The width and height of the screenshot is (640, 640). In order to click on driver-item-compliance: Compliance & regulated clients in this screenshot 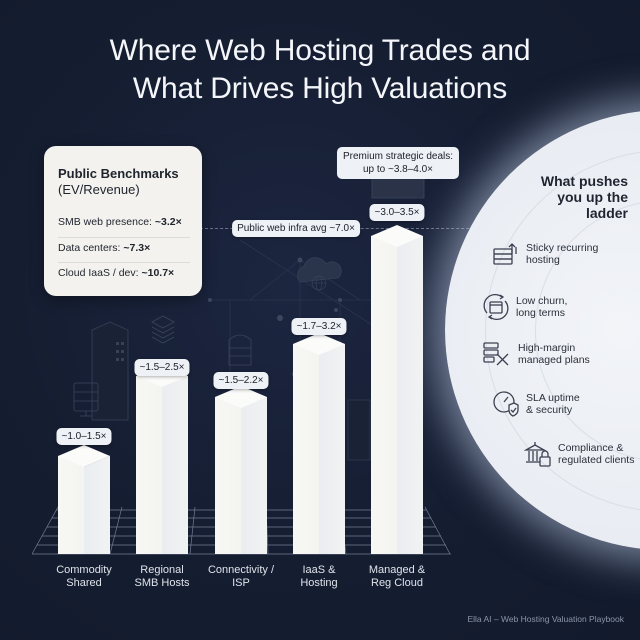, I will do `click(579, 454)`.